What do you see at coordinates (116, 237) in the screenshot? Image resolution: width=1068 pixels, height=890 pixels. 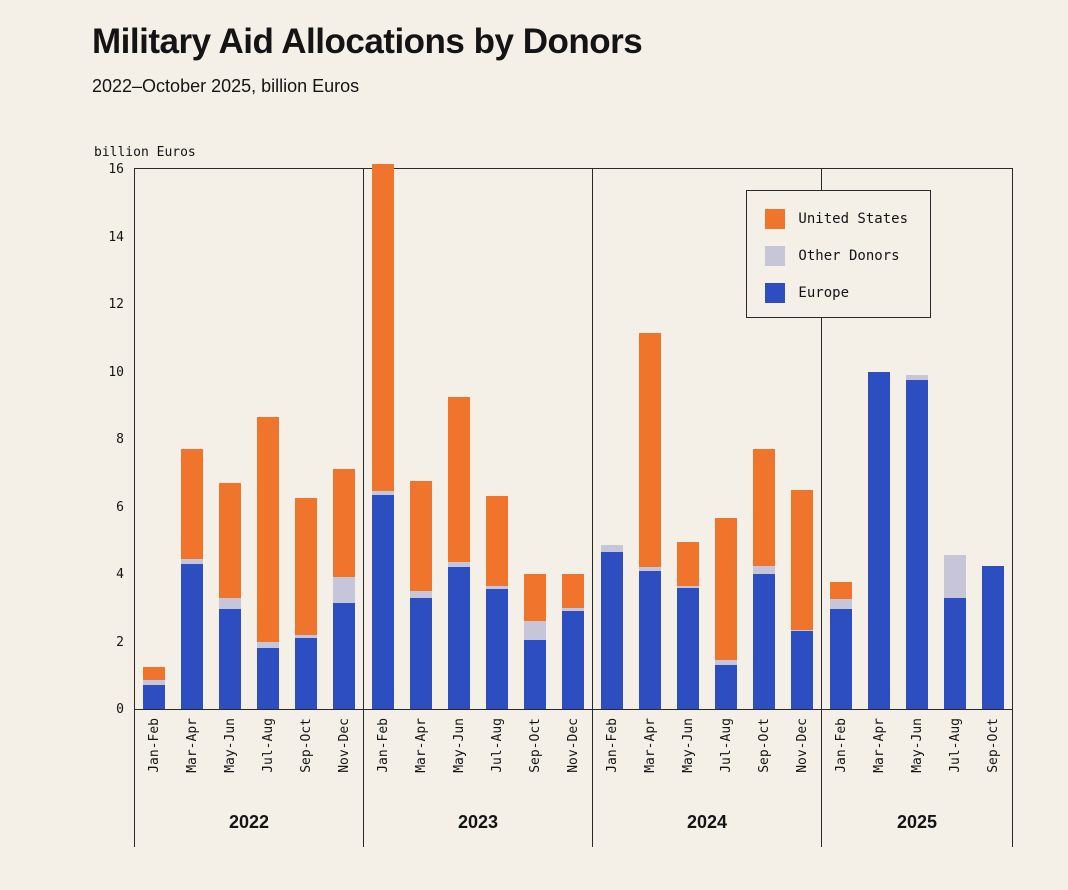 I see `y-tick-label: 14` at bounding box center [116, 237].